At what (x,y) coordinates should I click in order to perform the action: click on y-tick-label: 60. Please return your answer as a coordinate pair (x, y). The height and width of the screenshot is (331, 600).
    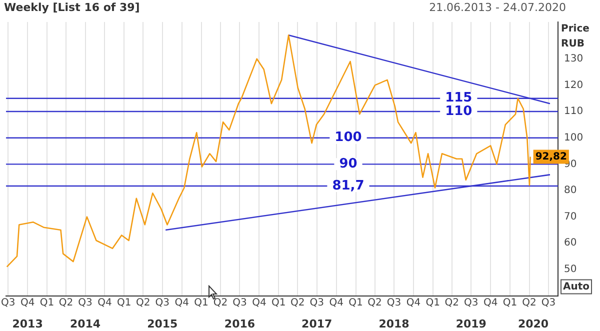
    Looking at the image, I should click on (570, 243).